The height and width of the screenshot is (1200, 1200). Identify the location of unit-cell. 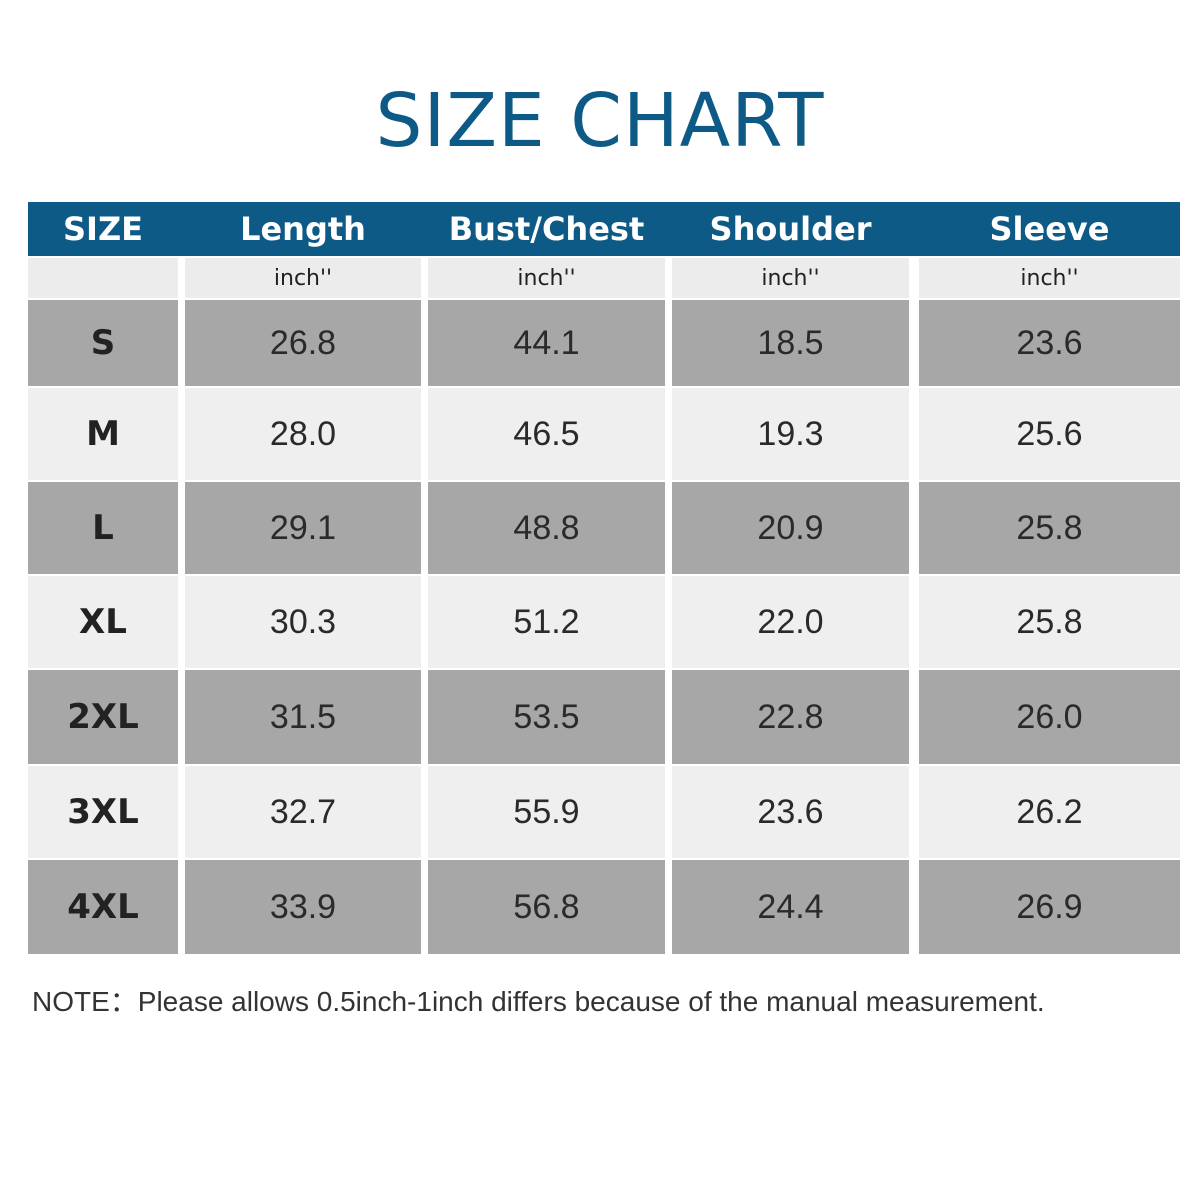
(103, 278).